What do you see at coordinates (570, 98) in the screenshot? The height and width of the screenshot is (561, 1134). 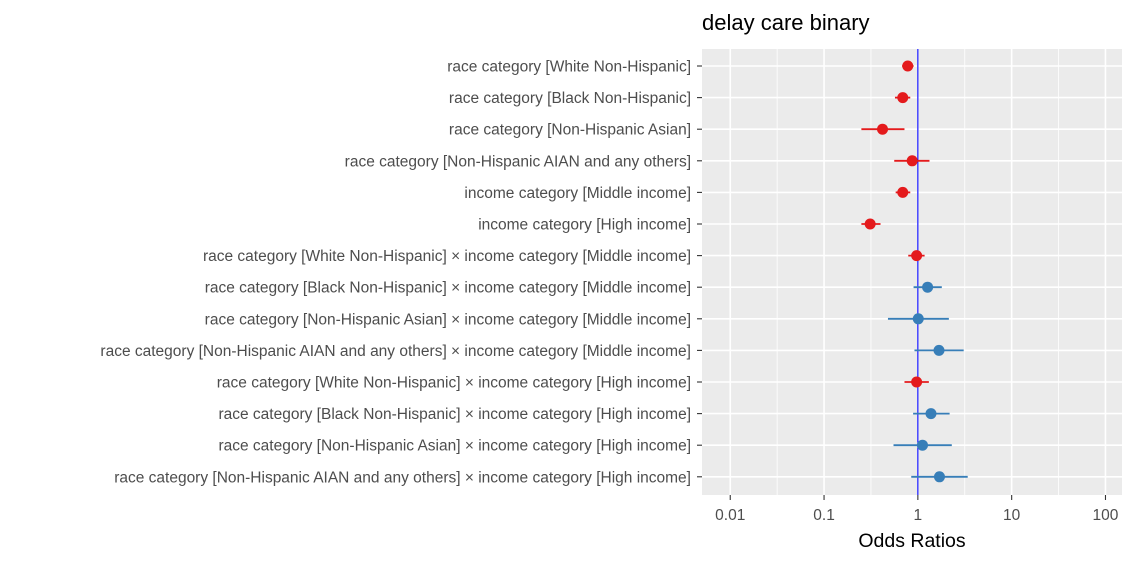 I see `term-label: race category [Black Non-Hispanic]` at bounding box center [570, 98].